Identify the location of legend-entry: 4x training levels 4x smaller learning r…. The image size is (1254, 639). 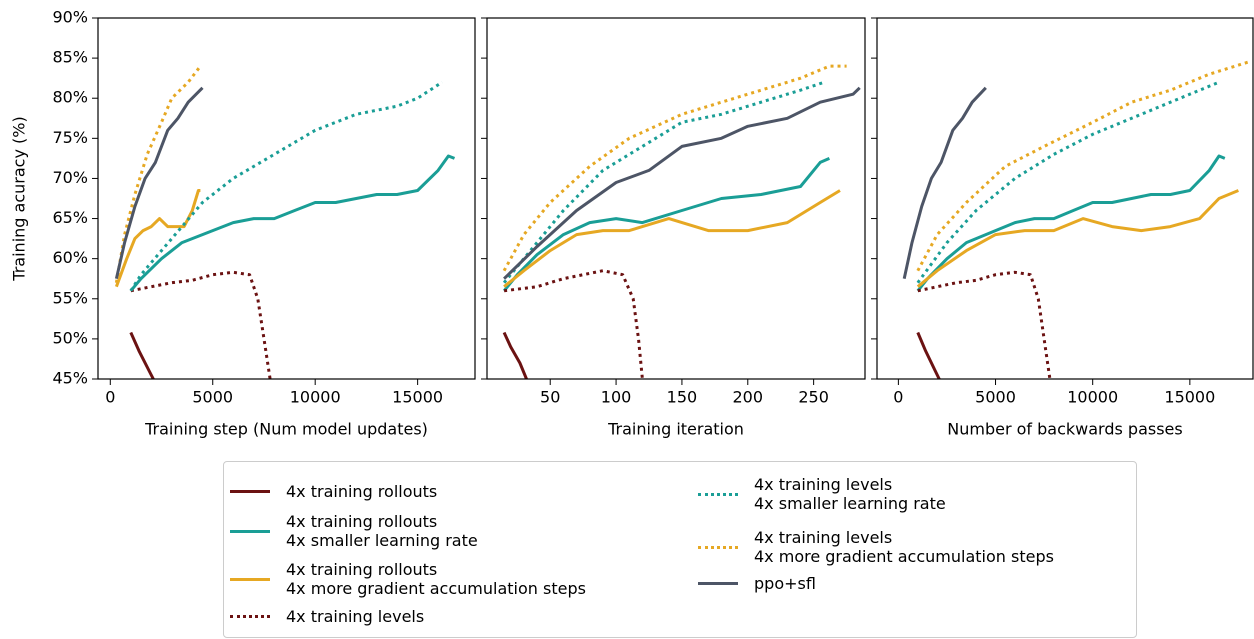
(822, 494).